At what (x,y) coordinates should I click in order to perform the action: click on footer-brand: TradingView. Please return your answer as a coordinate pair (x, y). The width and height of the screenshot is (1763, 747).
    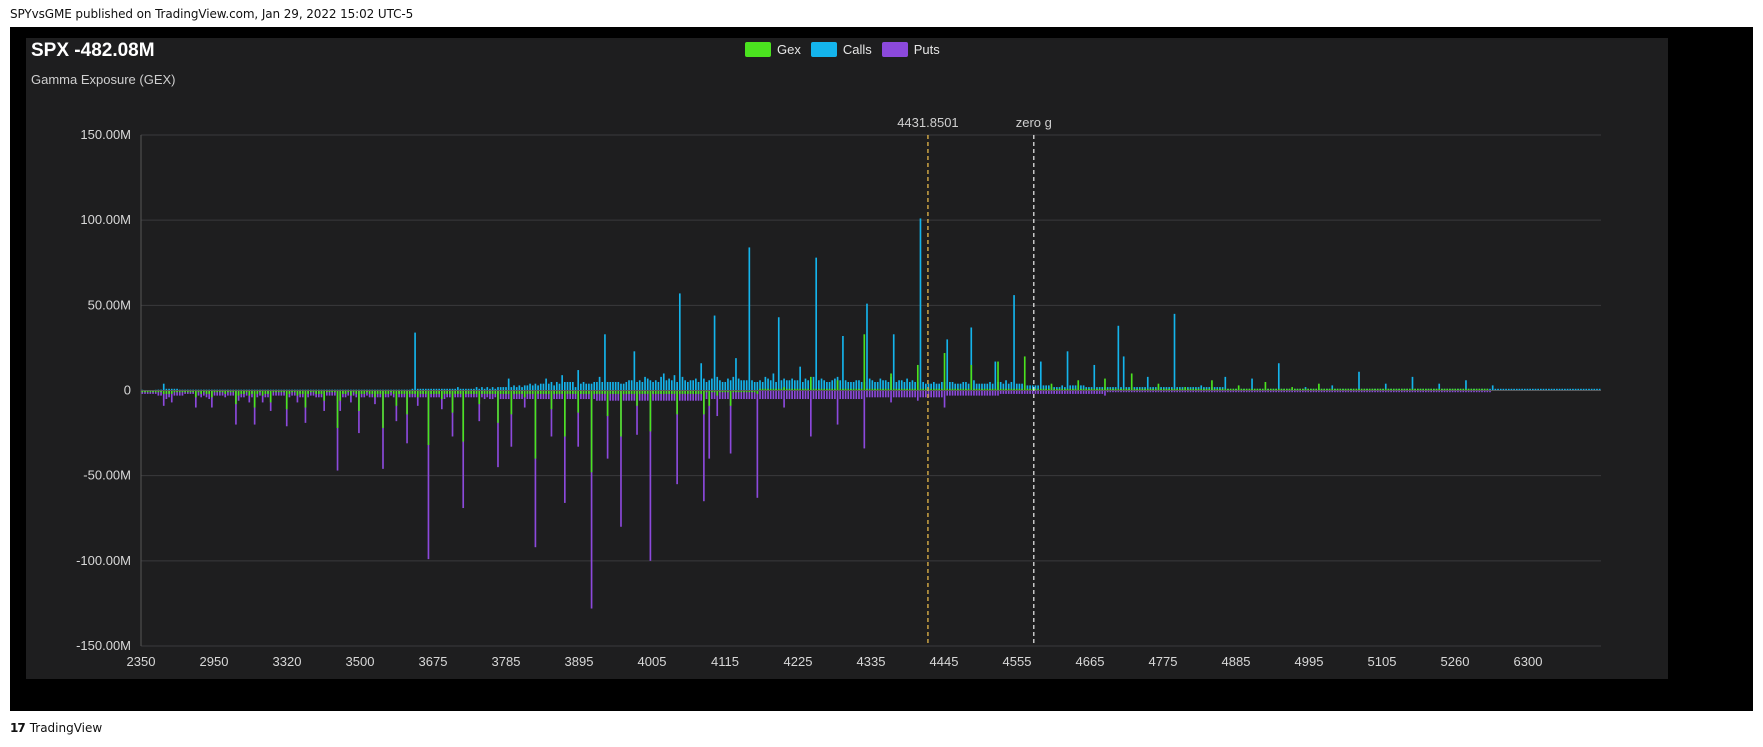
    Looking at the image, I should click on (66, 728).